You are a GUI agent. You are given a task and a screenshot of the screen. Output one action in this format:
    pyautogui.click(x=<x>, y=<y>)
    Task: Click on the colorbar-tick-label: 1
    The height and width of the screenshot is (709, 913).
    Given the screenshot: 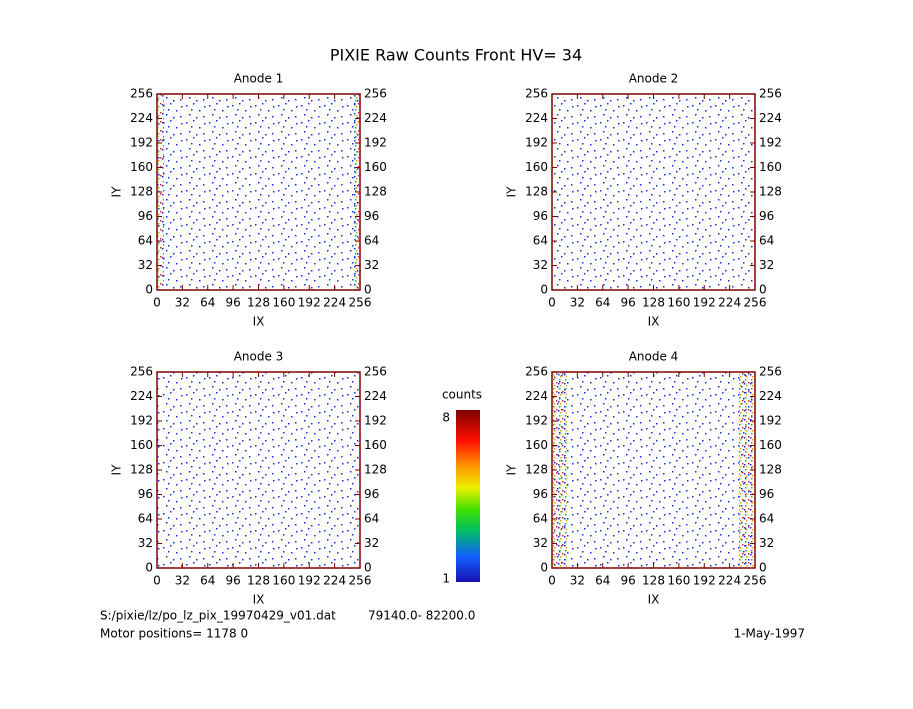 What is the action you would take?
    pyautogui.click(x=446, y=579)
    